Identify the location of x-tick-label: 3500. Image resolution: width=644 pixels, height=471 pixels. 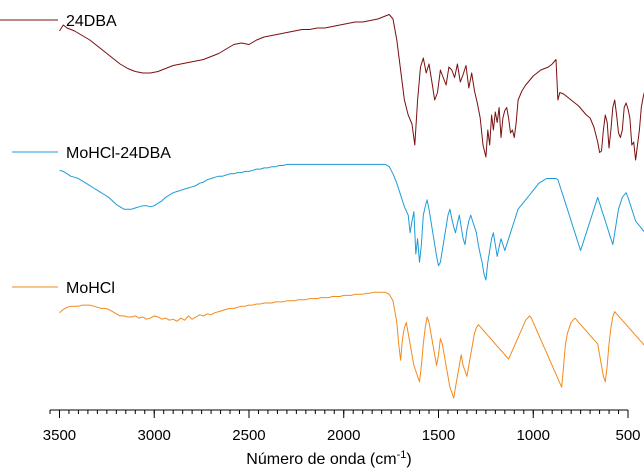
(59, 435).